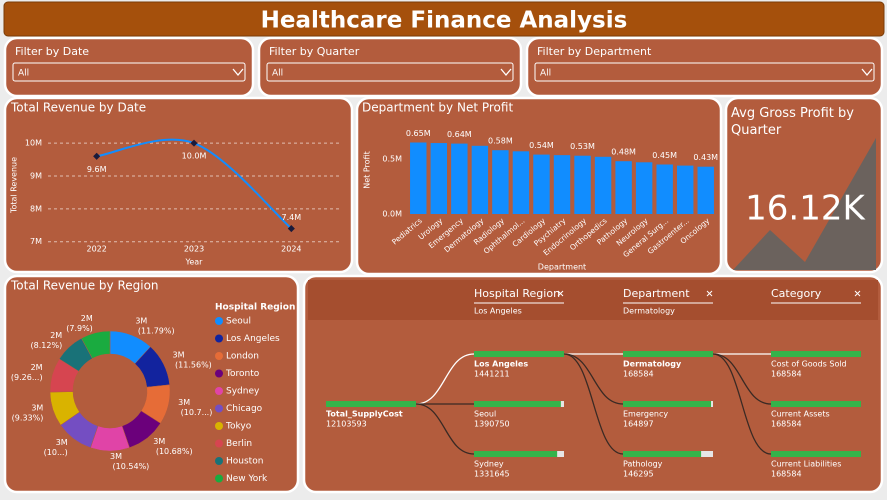 The height and width of the screenshot is (500, 887). I want to click on kpi-title: Avg Gross Profit by Quarter, so click(792, 122).